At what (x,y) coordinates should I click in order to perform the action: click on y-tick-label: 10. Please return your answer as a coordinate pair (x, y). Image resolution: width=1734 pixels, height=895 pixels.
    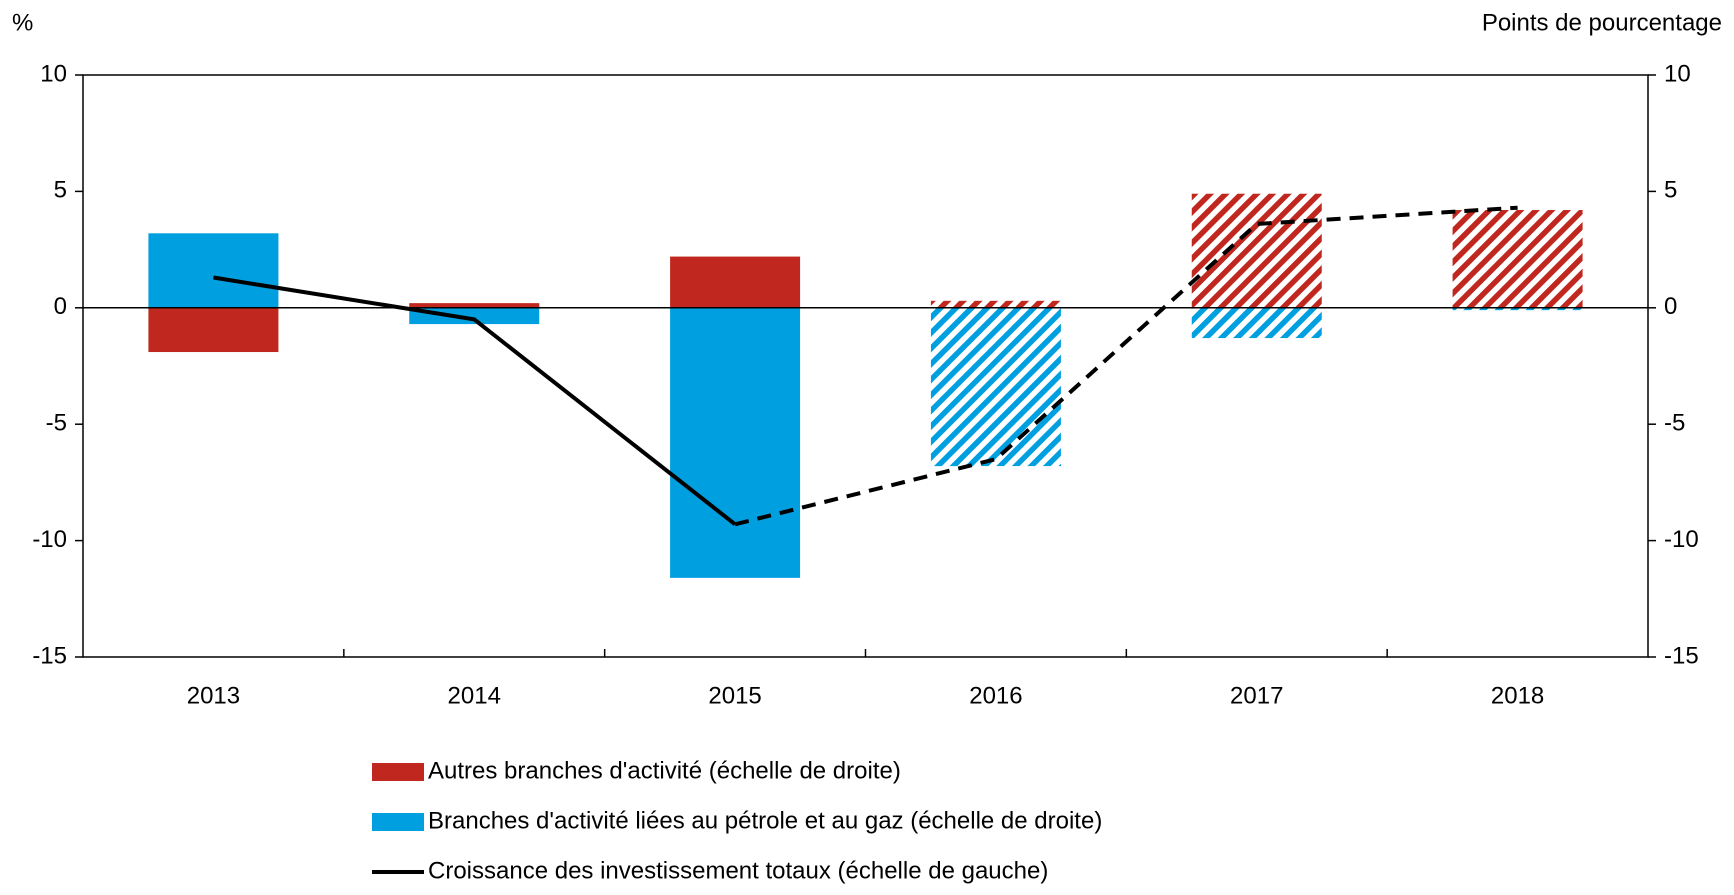
    Looking at the image, I should click on (53, 73).